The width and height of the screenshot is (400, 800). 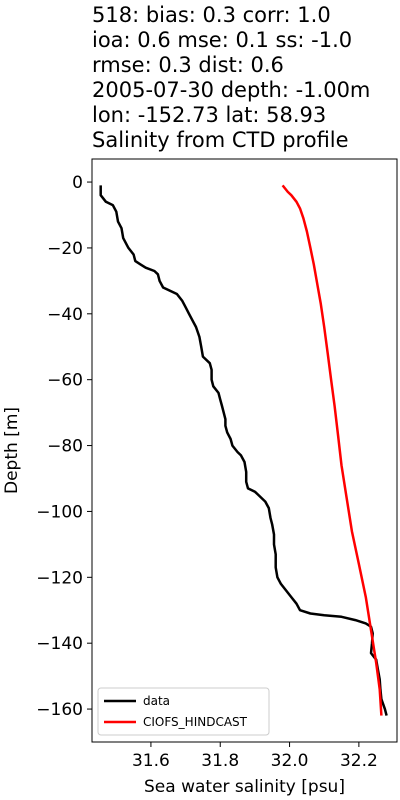 I want to click on y-axis-ticks: 0 −20 −40 −60 −80 −100 −120 −140 −160, so click(x=64, y=446).